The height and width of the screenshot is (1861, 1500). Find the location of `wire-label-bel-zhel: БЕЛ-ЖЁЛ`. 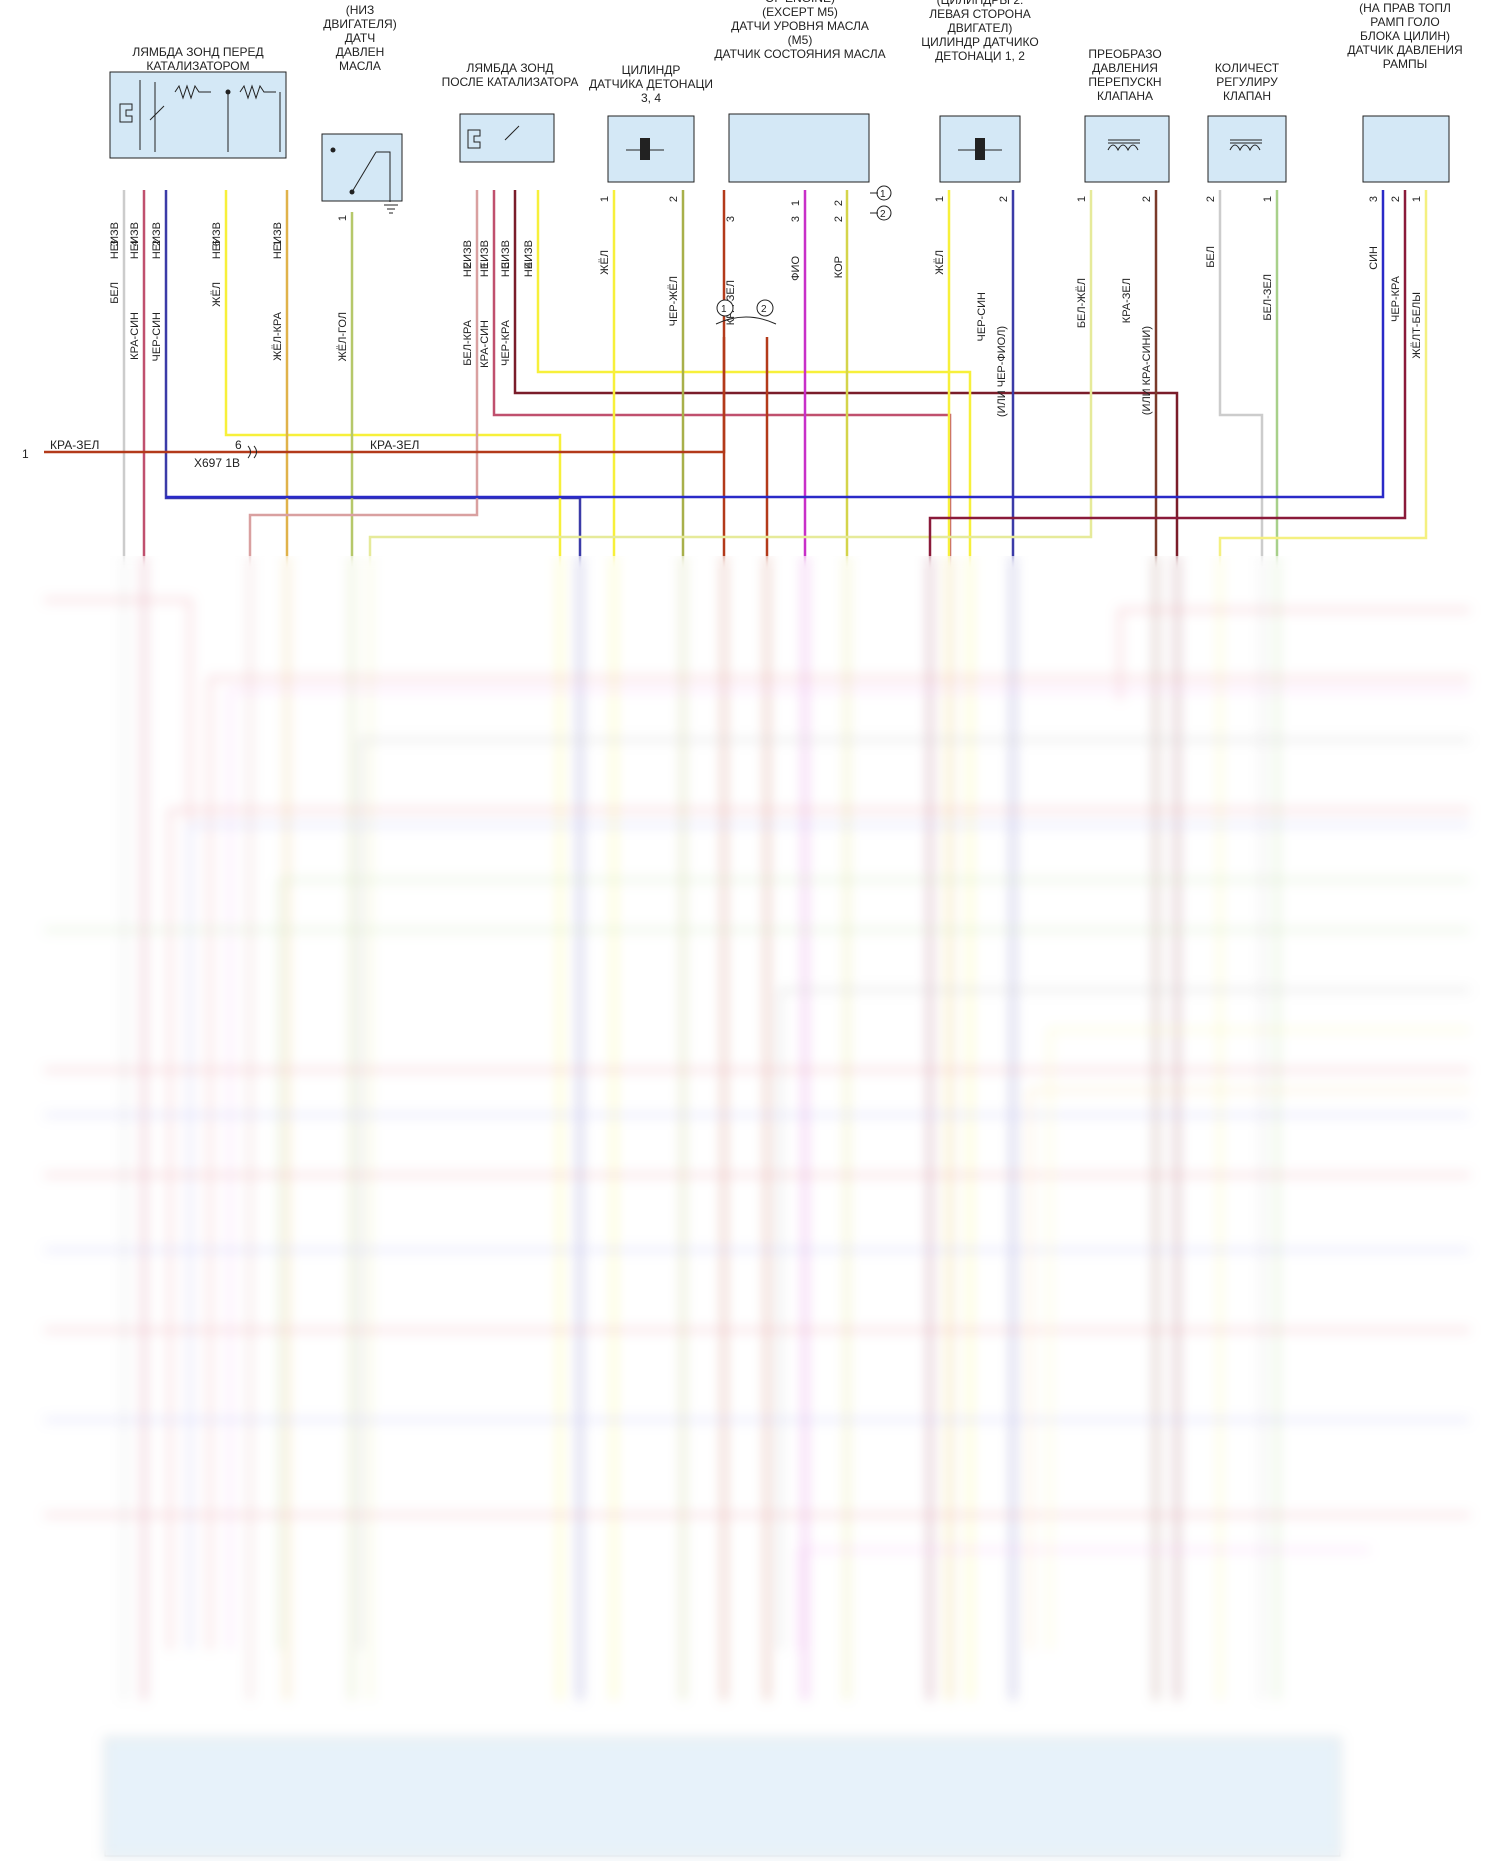

wire-label-bel-zhel: БЕЛ-ЖЁЛ is located at coordinates (1082, 303).